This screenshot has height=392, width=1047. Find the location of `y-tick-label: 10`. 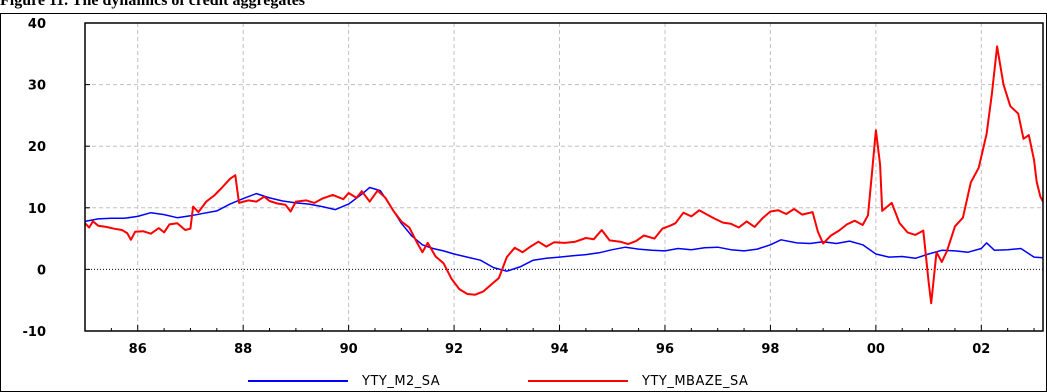

y-tick-label: 10 is located at coordinates (37, 209).